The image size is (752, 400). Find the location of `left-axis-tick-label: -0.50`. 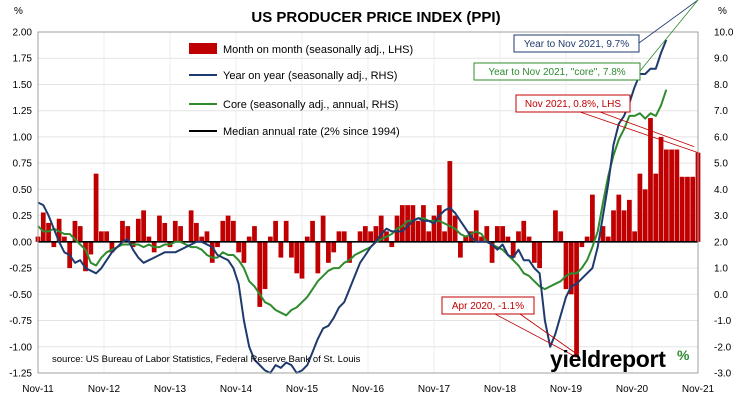

left-axis-tick-label: -0.50 is located at coordinates (20, 295).